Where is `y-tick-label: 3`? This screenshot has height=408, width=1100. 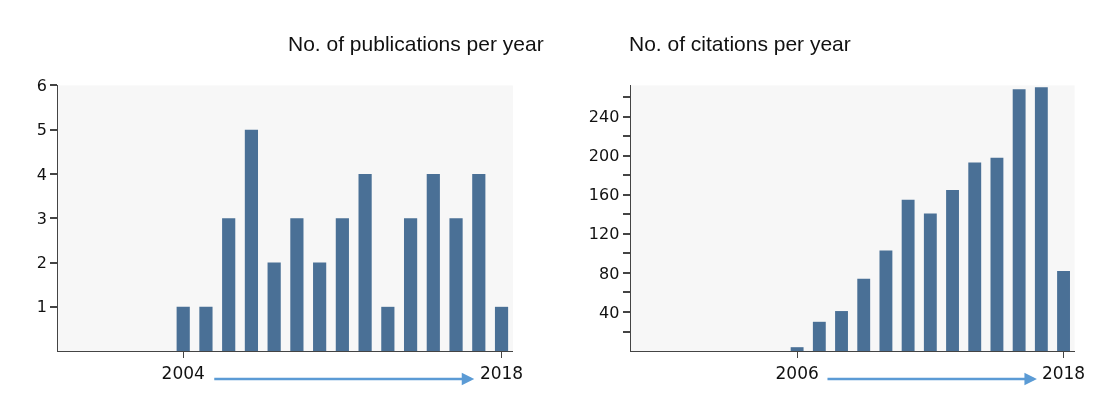
y-tick-label: 3 is located at coordinates (41, 218).